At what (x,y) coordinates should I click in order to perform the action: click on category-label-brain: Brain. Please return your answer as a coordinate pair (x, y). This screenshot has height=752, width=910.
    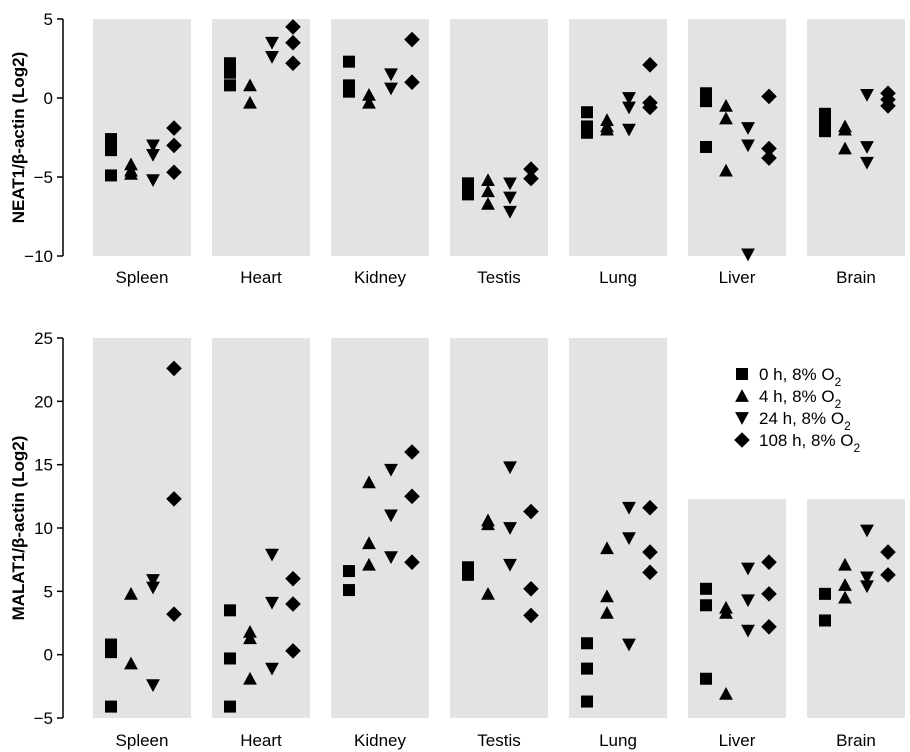
    Looking at the image, I should click on (856, 277).